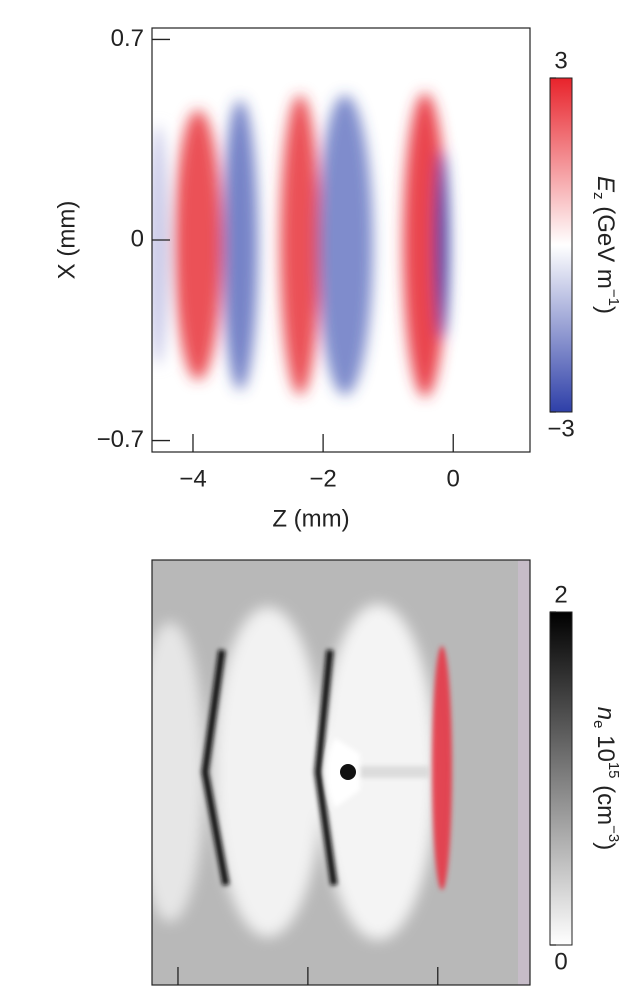 The height and width of the screenshot is (992, 631). What do you see at coordinates (598, 196) in the screenshot?
I see `label-subscript: z` at bounding box center [598, 196].